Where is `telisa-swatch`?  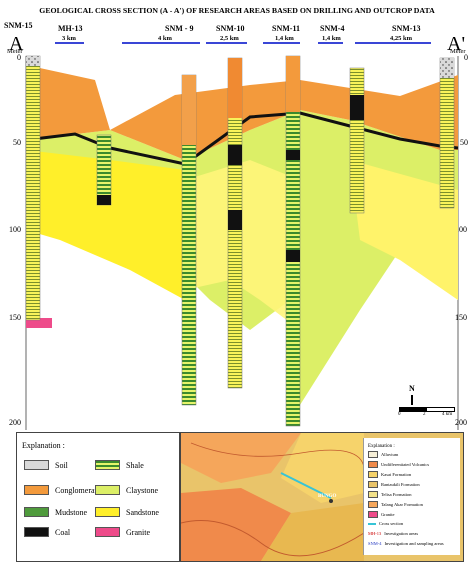 telisa-swatch is located at coordinates (373, 494).